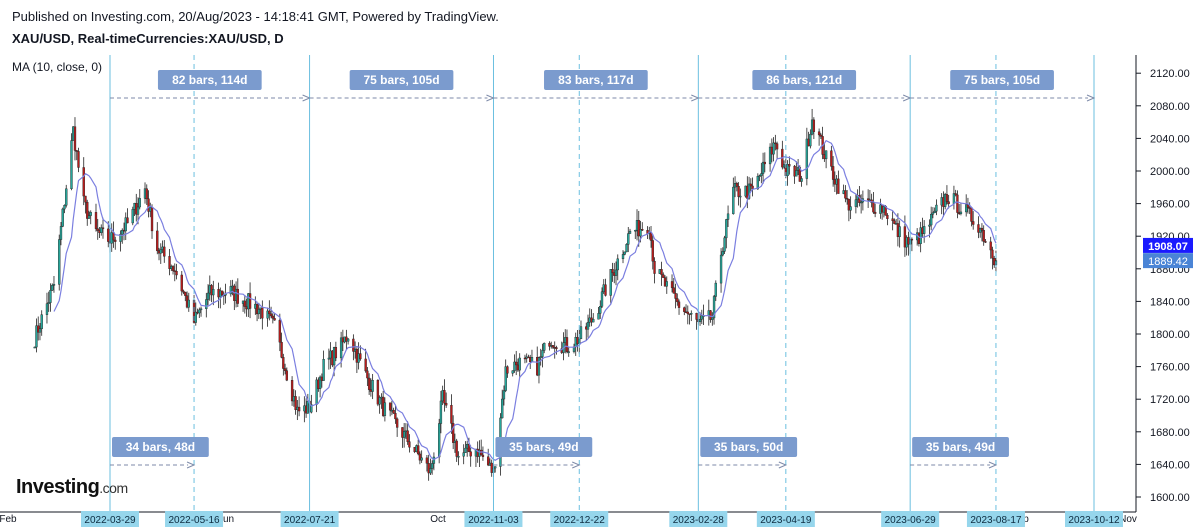 Image resolution: width=1200 pixels, height=530 pixels. What do you see at coordinates (996, 520) in the screenshot?
I see `date-tag-label: 2023-08-17` at bounding box center [996, 520].